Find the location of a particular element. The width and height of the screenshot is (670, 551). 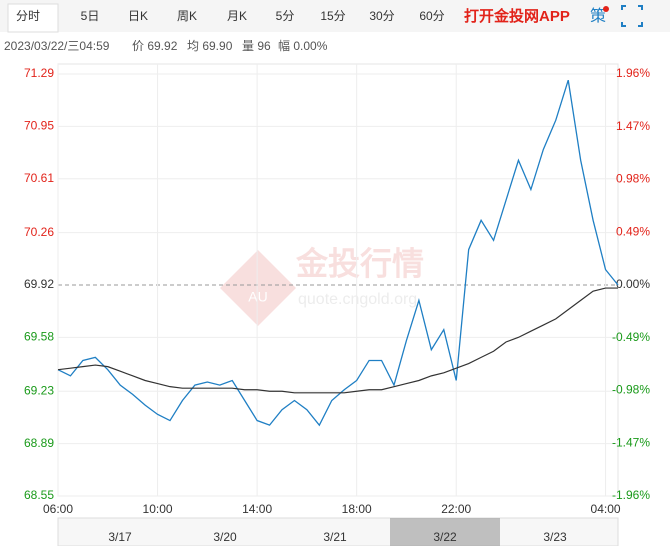

y2-tick-label: 0.49% is located at coordinates (633, 231).